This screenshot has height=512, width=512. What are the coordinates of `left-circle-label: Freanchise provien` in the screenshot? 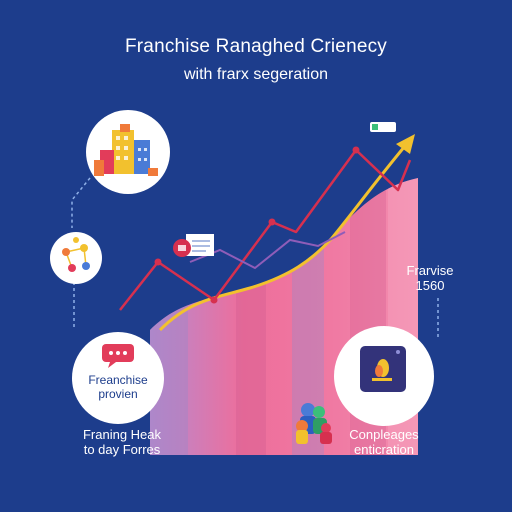 It's located at (118, 387).